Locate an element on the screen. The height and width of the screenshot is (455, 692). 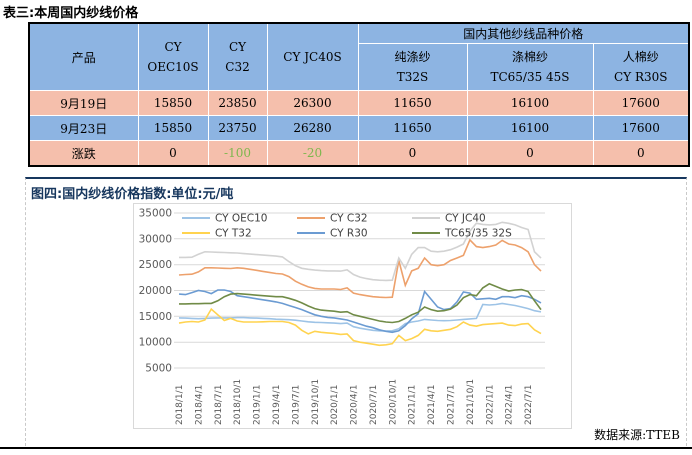
legend-label: CY R30 is located at coordinates (349, 234).